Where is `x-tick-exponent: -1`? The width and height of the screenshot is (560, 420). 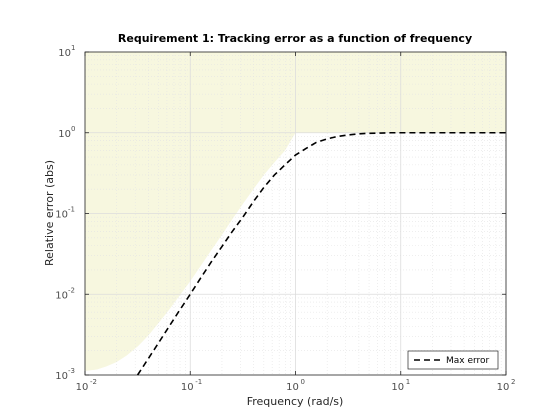 x-tick-exponent: -1 is located at coordinates (198, 382).